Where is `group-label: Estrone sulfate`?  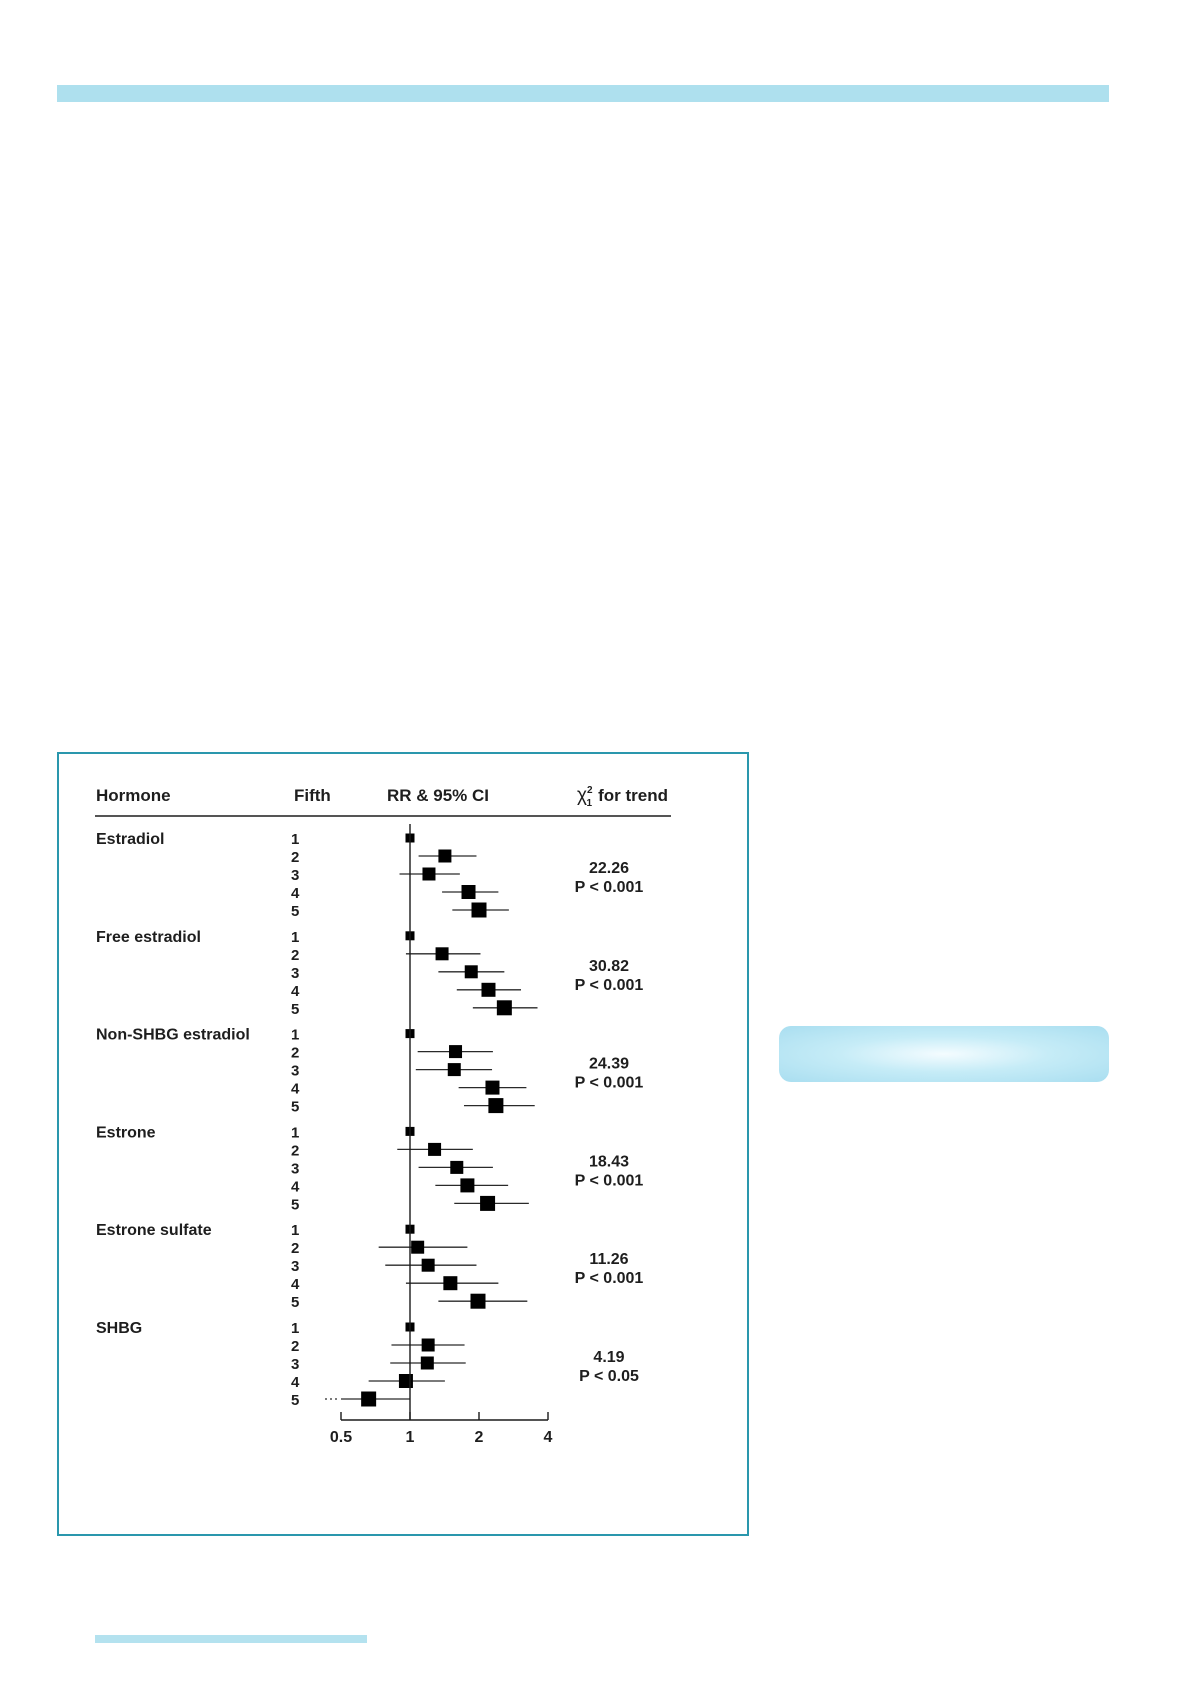 group-label: Estrone sulfate is located at coordinates (154, 1230).